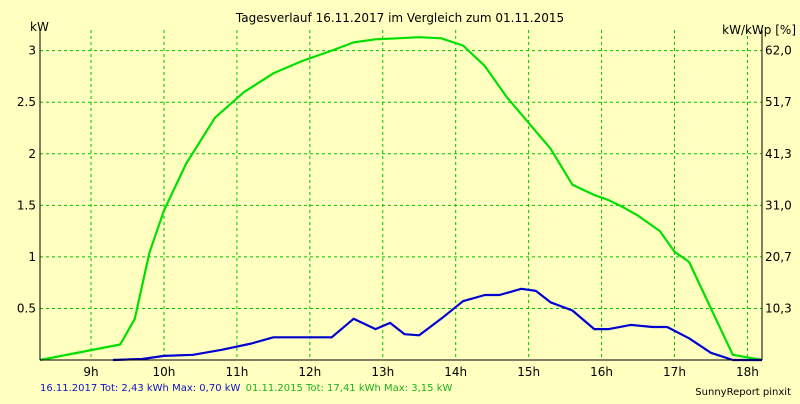 This screenshot has width=800, height=404. I want to click on y-tick-label-right: 41,3, so click(778, 154).